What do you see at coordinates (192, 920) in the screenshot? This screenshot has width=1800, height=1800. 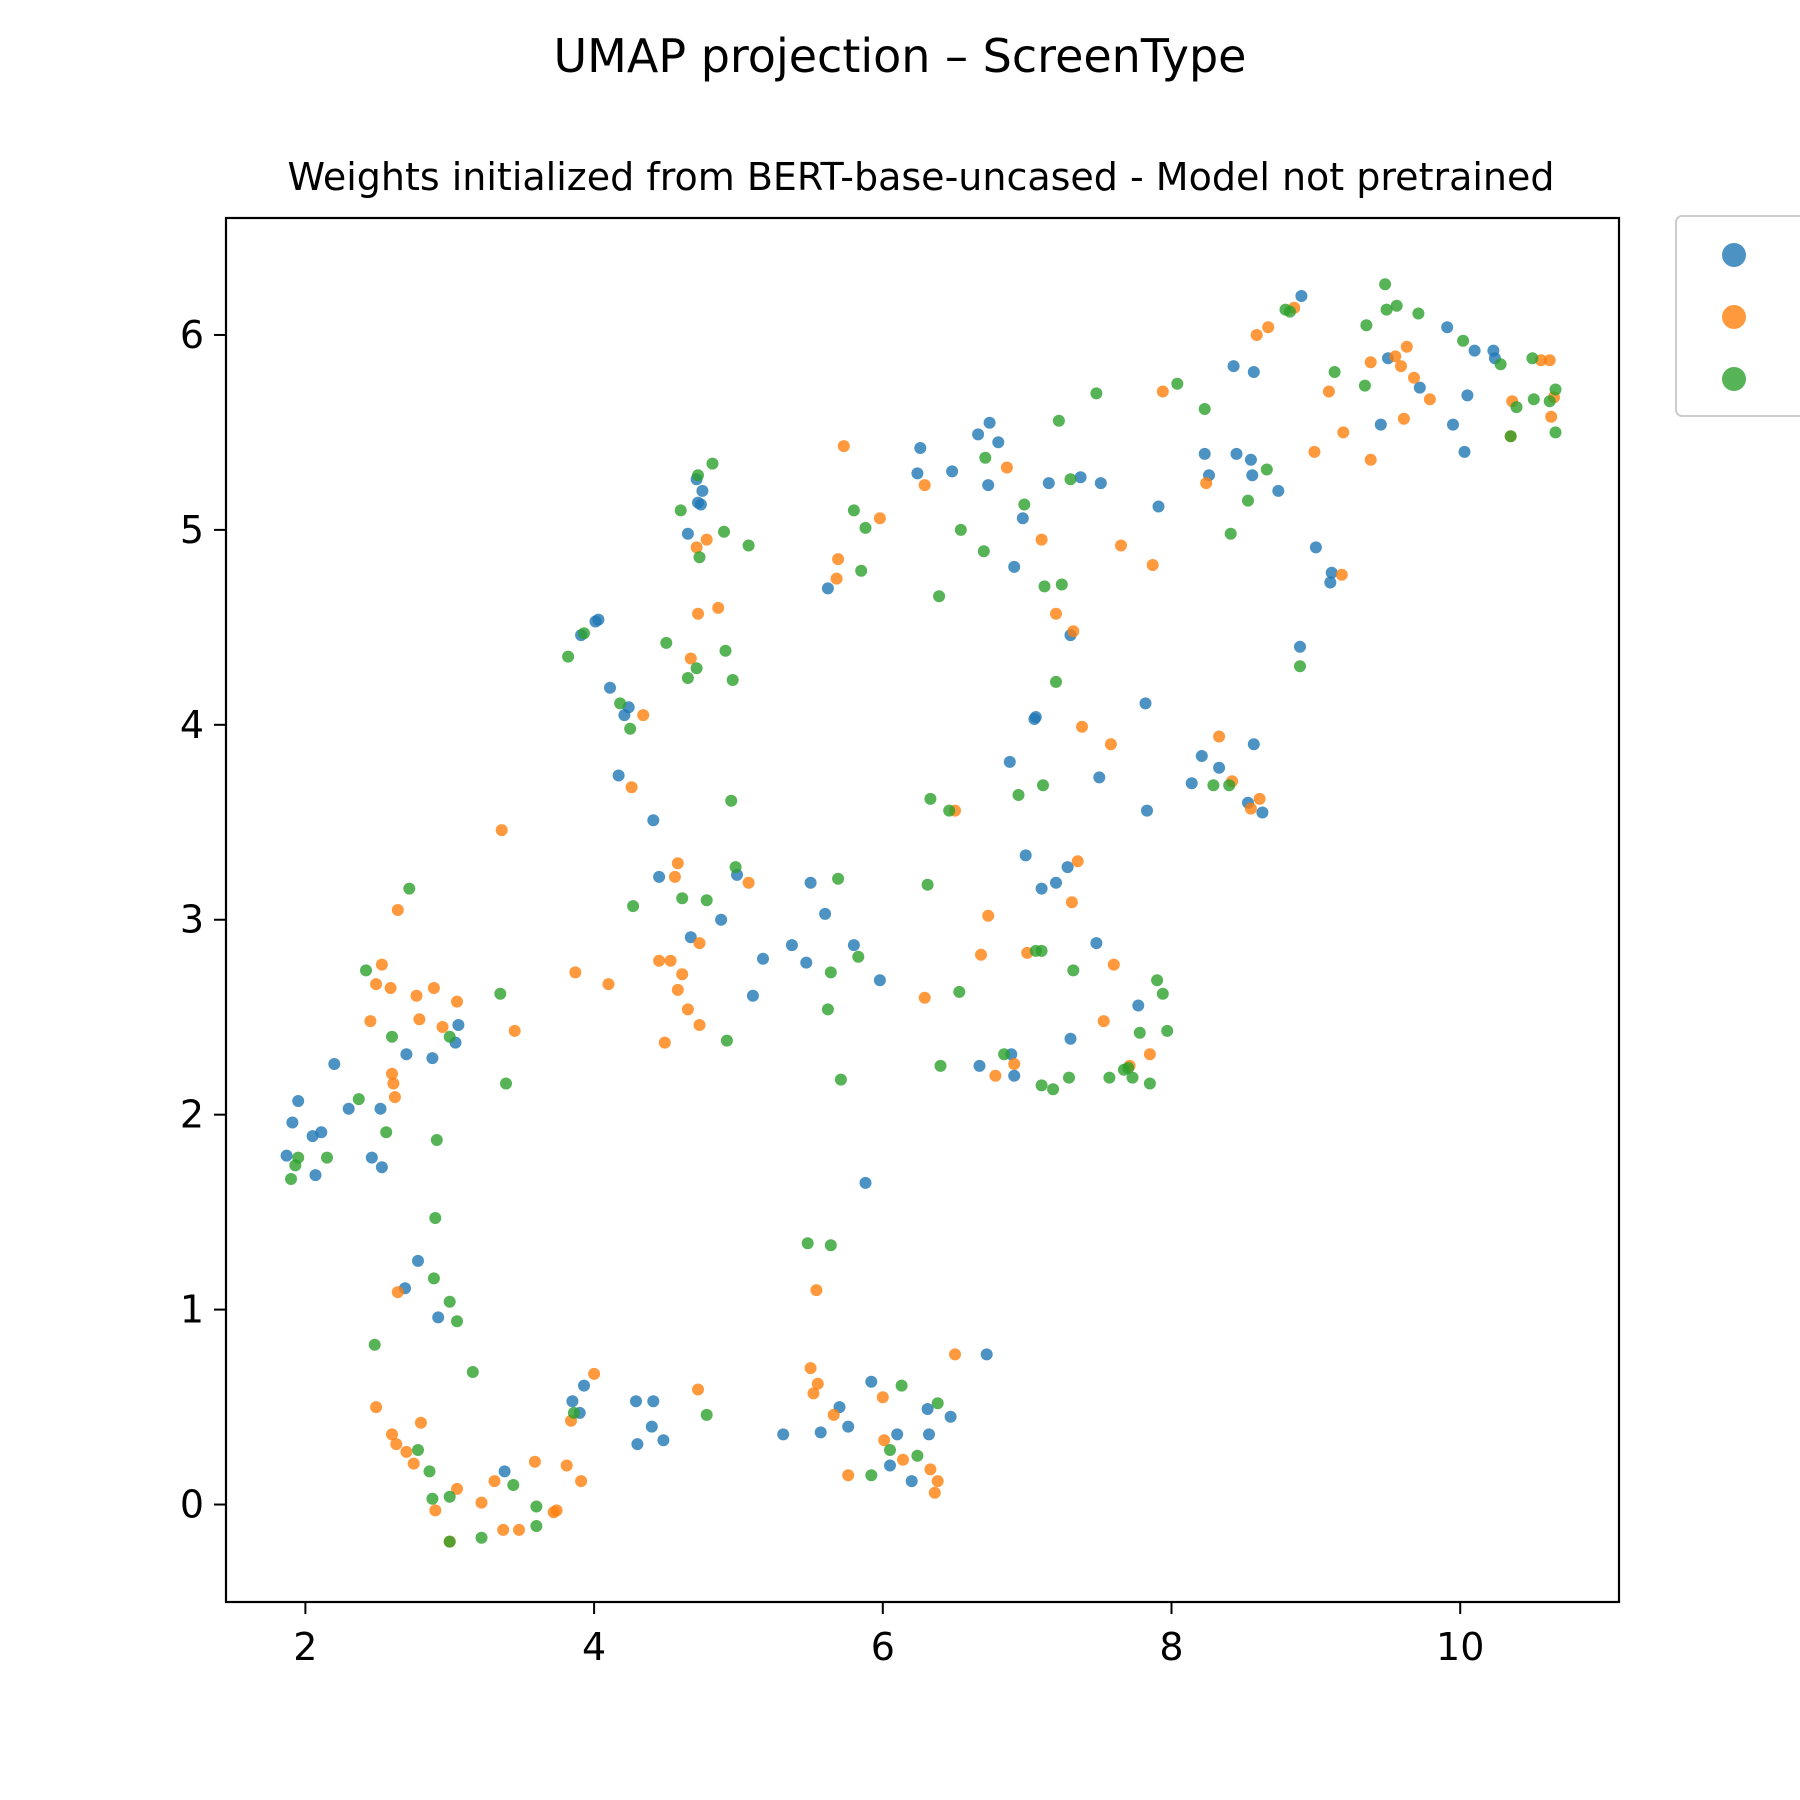 I see `y-tick-label: 3` at bounding box center [192, 920].